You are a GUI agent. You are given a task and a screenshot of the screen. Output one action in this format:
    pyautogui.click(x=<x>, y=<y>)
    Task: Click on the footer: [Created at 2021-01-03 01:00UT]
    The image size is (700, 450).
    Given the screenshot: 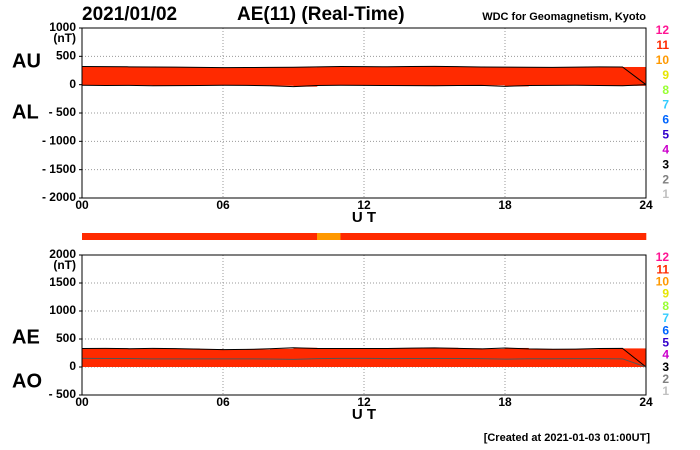 What is the action you would take?
    pyautogui.click(x=567, y=438)
    